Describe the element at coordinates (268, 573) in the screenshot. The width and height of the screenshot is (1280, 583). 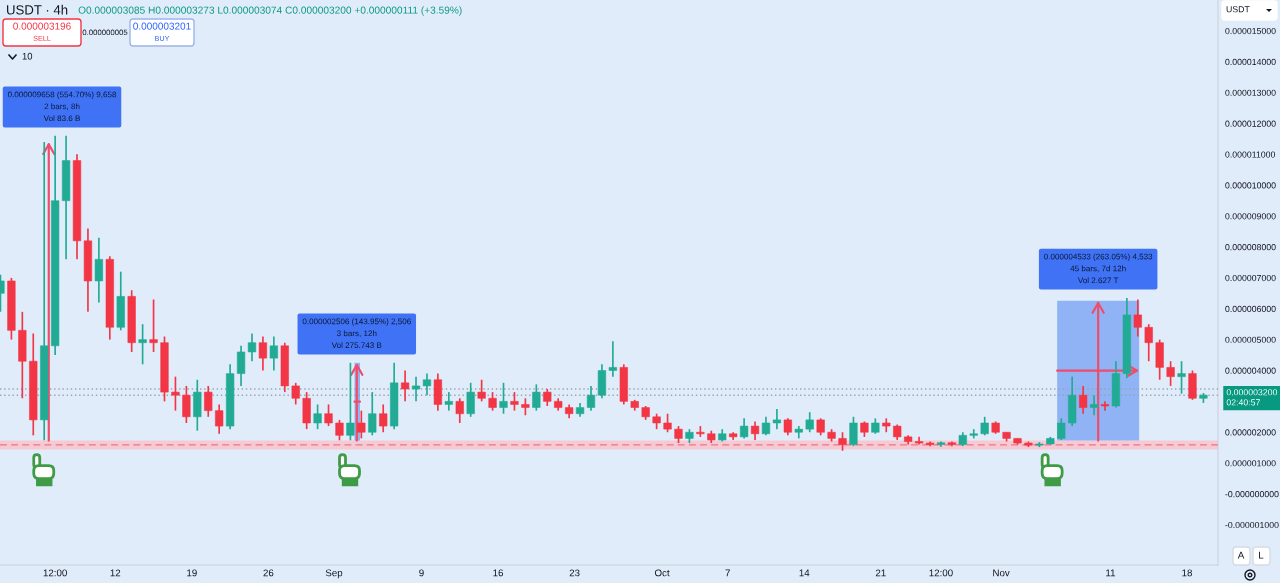
I see `x-tick-label: 26` at that location.